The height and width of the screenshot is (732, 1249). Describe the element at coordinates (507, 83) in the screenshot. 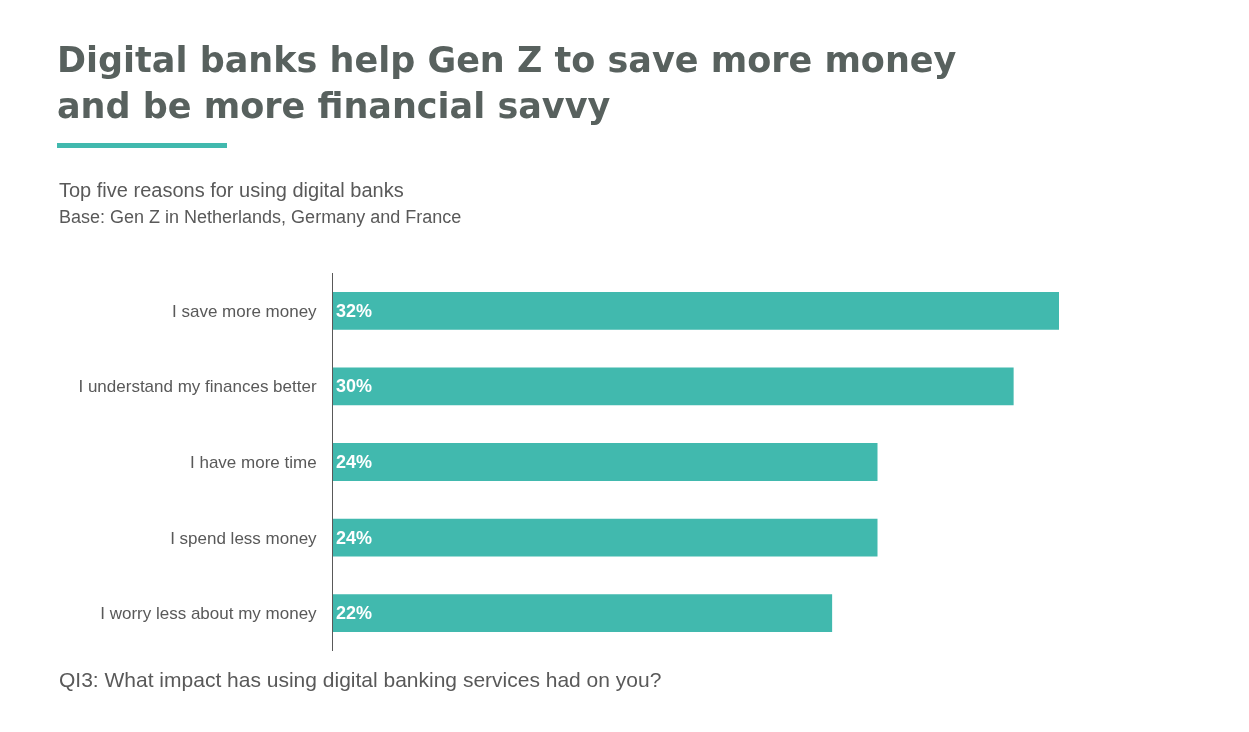

I see `chart-title: Digital banks help Gen Z to save more money and be more financial savvy` at that location.